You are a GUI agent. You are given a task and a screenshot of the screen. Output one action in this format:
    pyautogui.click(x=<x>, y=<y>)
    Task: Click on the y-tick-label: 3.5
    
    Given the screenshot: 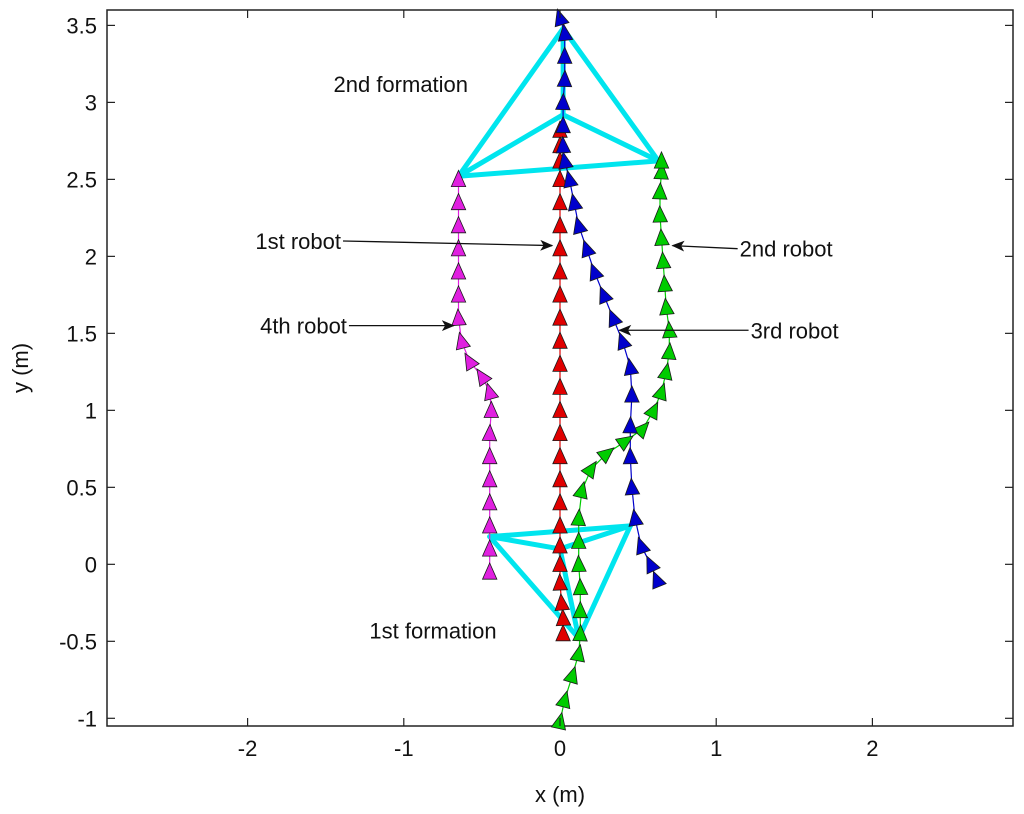 What is the action you would take?
    pyautogui.click(x=81, y=25)
    